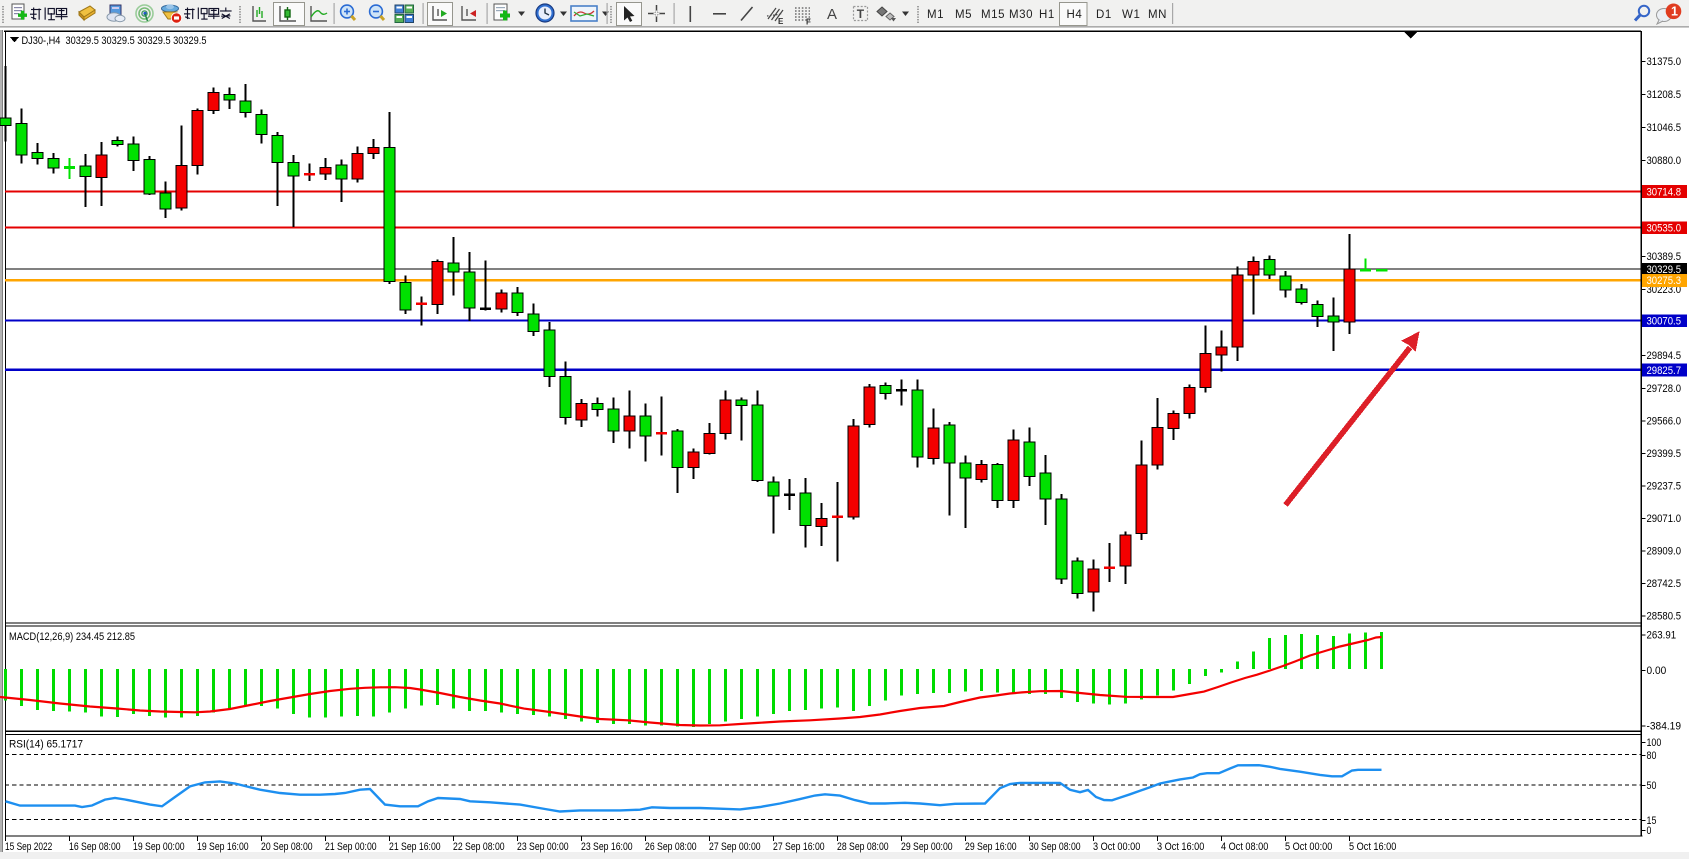  I want to click on svg-text: M30, so click(1021, 15).